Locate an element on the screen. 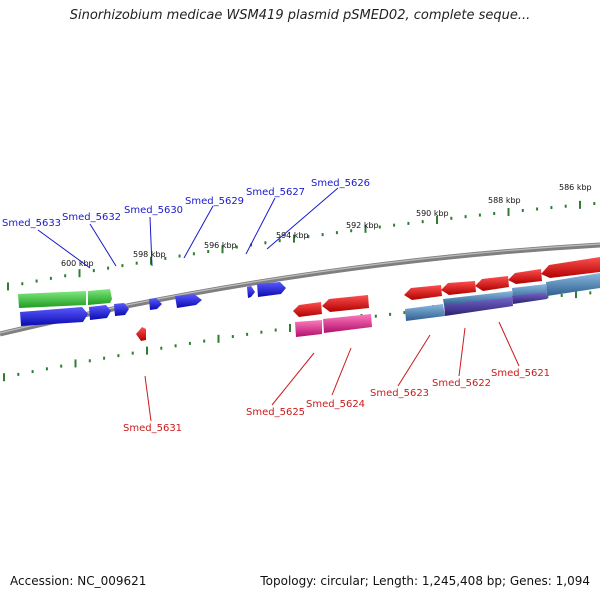 The height and width of the screenshot is (600, 600). gene-label: Smed_5623 is located at coordinates (399, 393).